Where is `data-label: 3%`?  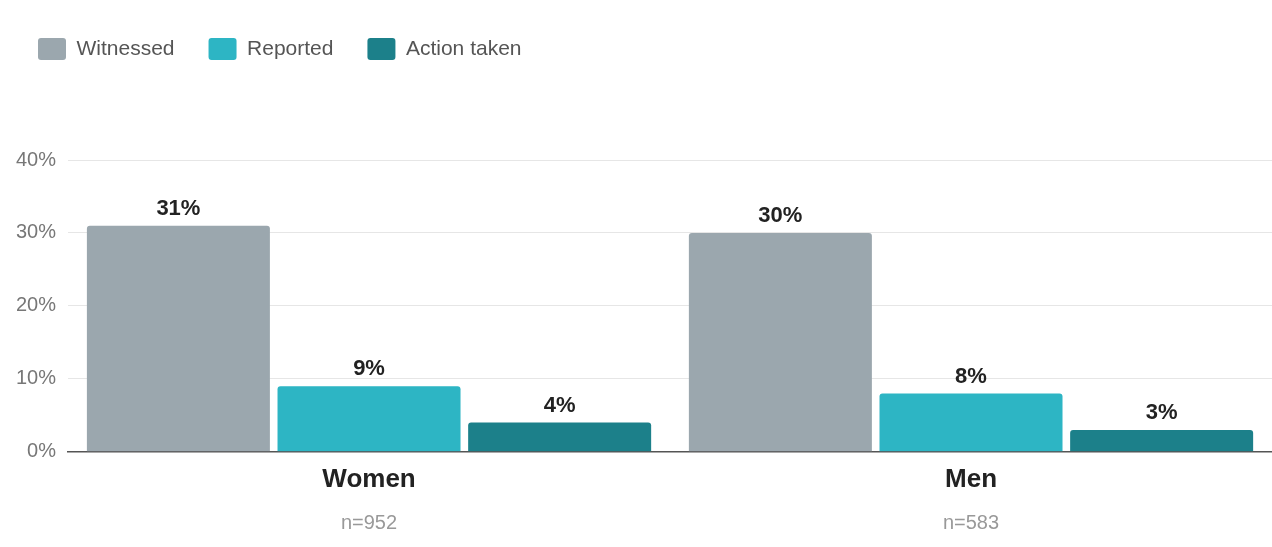
data-label: 3% is located at coordinates (1161, 411).